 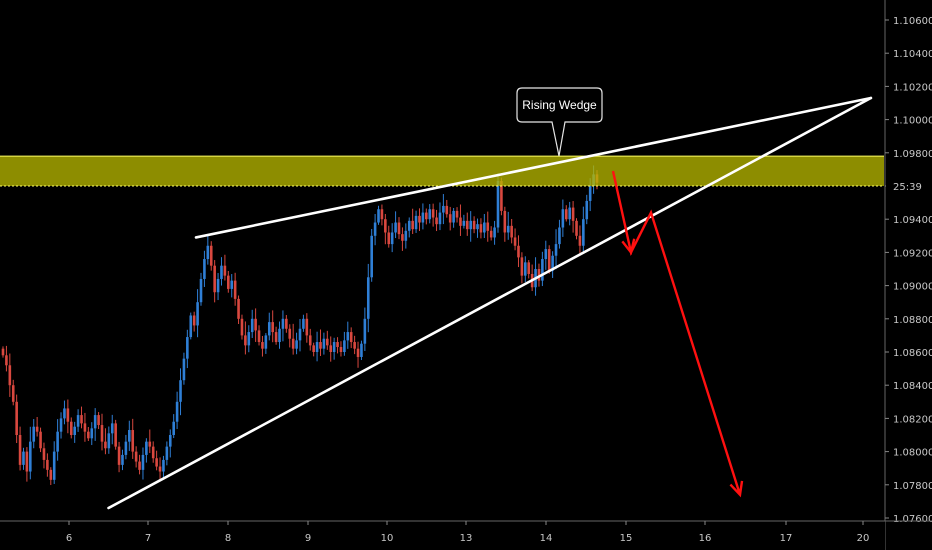 What do you see at coordinates (559, 122) in the screenshot?
I see `rising-wedge-callout: Rising Wedge` at bounding box center [559, 122].